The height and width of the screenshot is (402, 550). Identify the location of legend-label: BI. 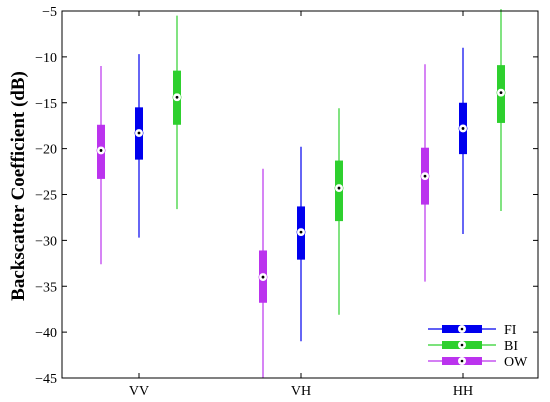
(511, 346).